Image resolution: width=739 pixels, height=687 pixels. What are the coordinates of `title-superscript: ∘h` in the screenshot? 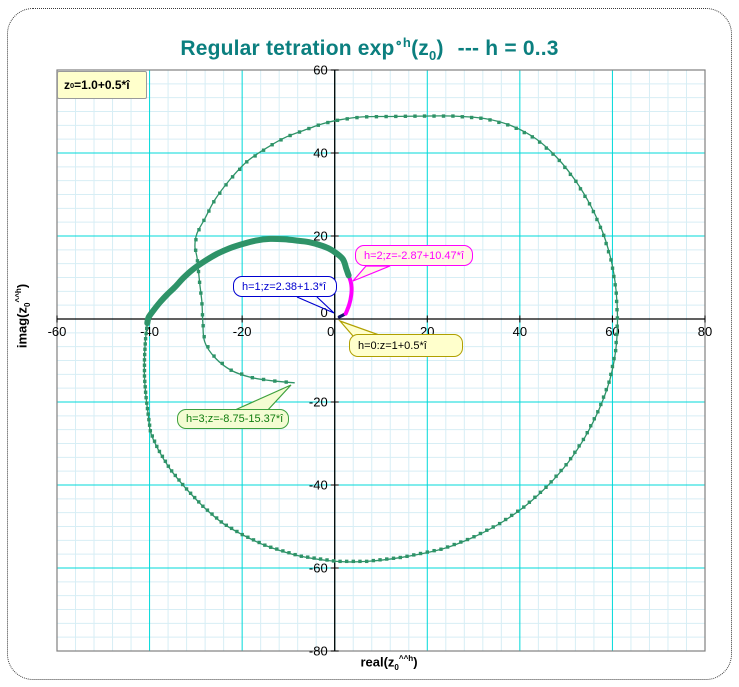 It's located at (403, 42).